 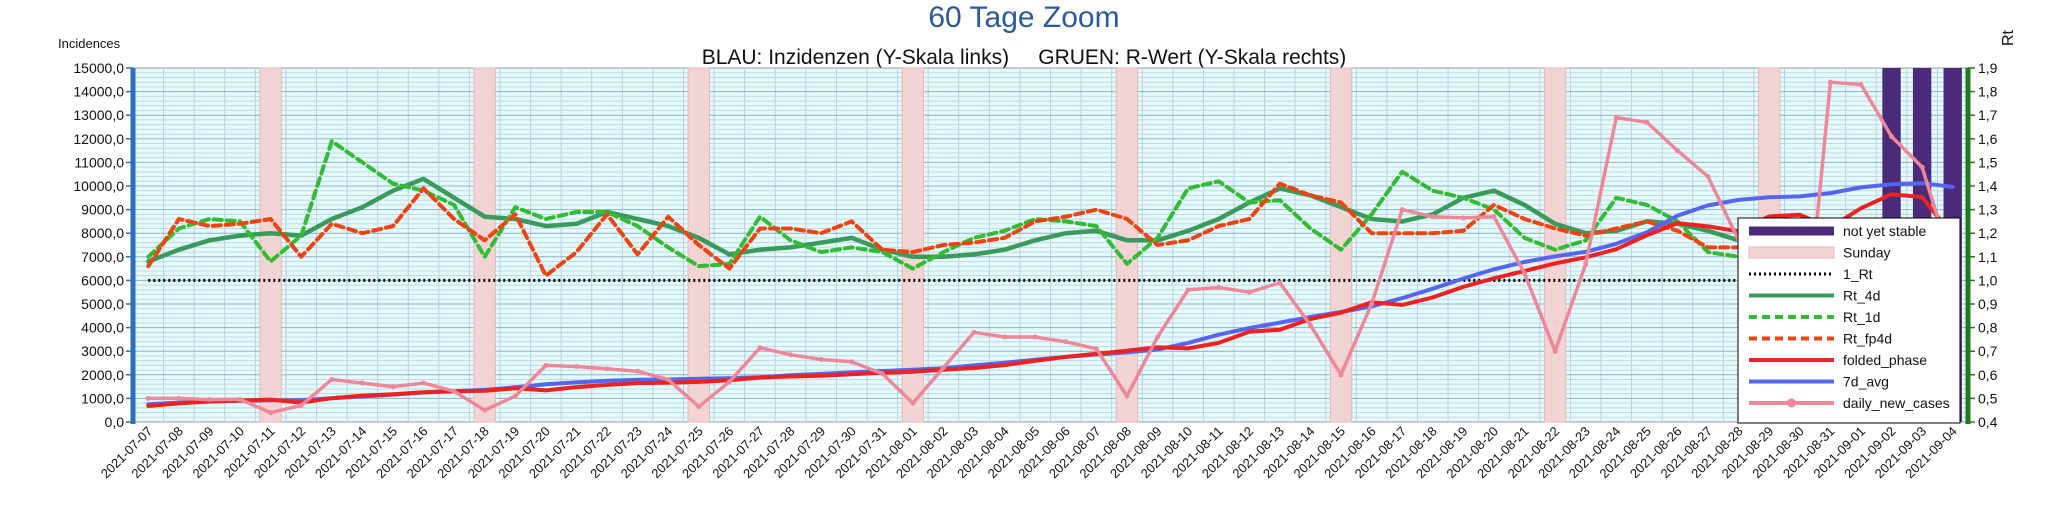 I want to click on right-tick-label: 0,8, so click(x=1988, y=328).